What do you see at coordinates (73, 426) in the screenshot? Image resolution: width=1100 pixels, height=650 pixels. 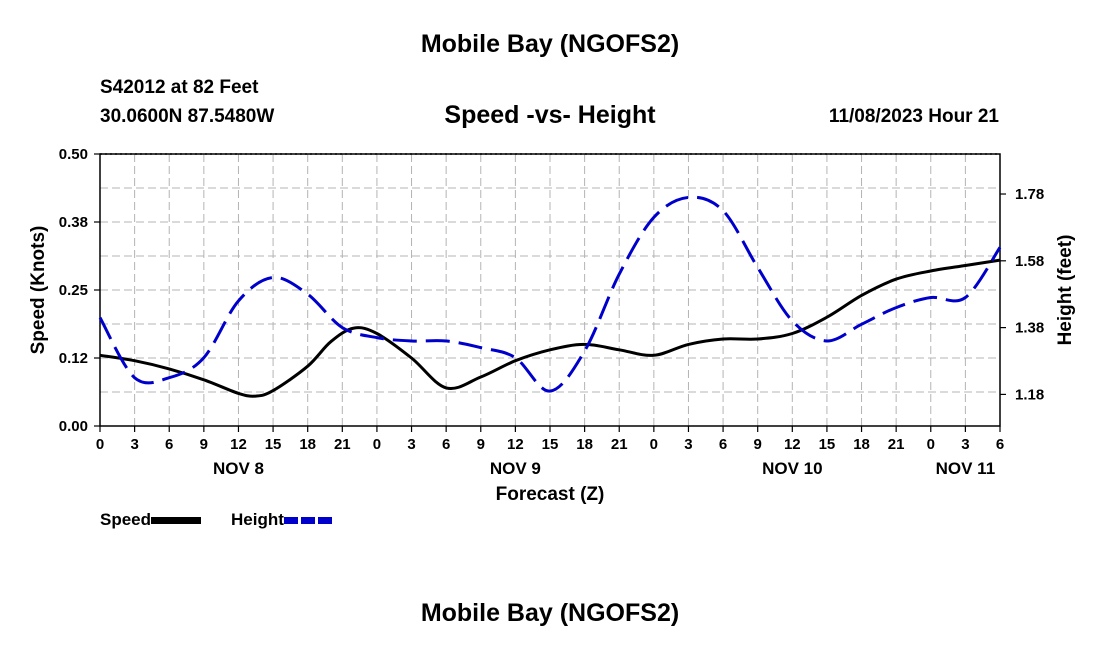 I see `y-tick-label: 0.00` at bounding box center [73, 426].